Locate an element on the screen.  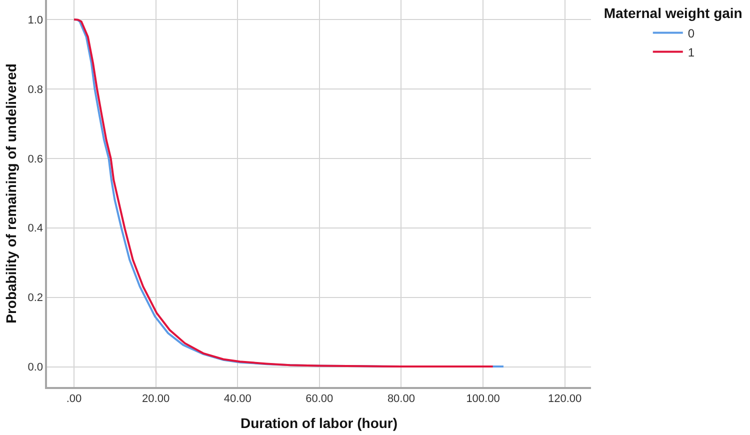
x-axis-title: Duration of labor (hour) is located at coordinates (319, 422).